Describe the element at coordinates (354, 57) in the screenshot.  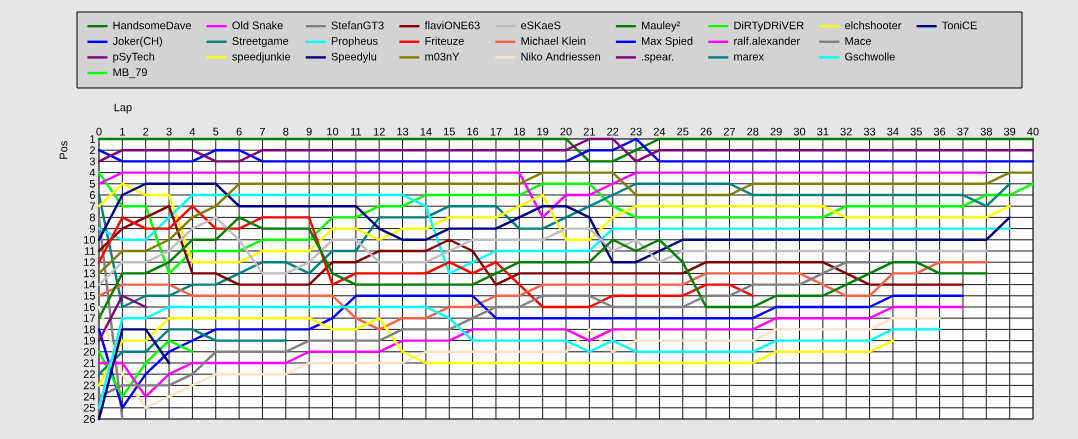
I see `legend-label: Speedylu` at that location.